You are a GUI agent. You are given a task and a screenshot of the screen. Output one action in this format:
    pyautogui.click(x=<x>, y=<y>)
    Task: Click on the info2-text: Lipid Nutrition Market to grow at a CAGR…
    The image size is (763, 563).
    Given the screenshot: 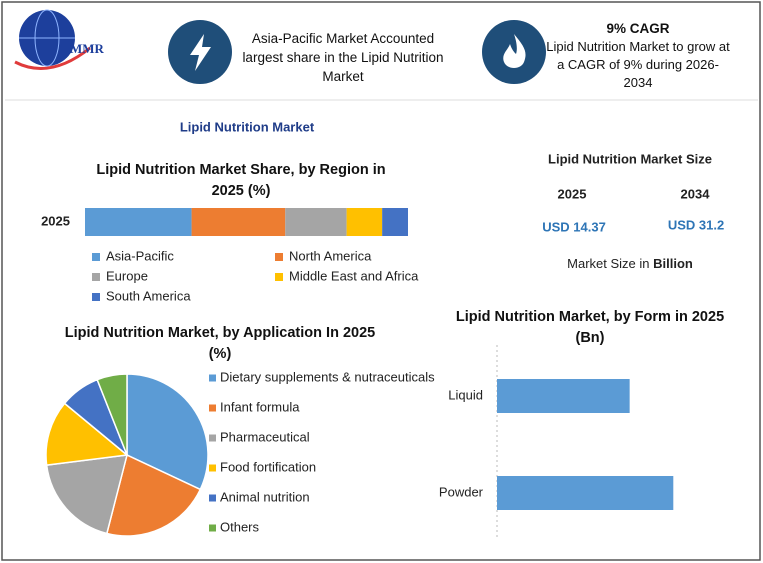 What is the action you would take?
    pyautogui.click(x=638, y=64)
    